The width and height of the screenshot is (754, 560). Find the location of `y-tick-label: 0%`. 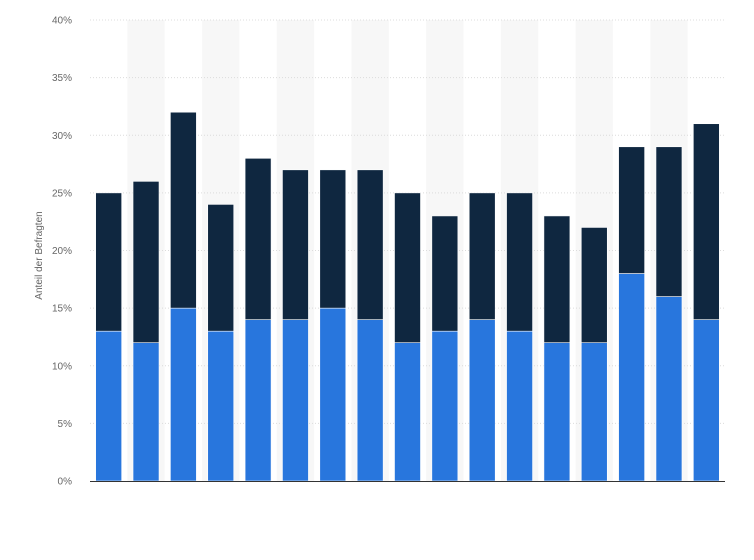

y-tick-label: 0% is located at coordinates (65, 482).